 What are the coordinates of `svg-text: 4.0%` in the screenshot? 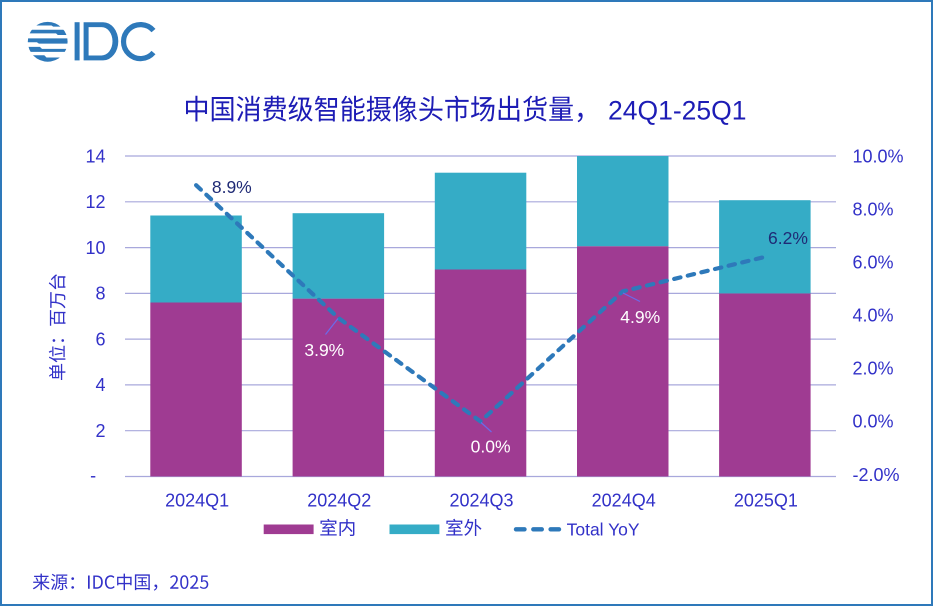 It's located at (873, 316).